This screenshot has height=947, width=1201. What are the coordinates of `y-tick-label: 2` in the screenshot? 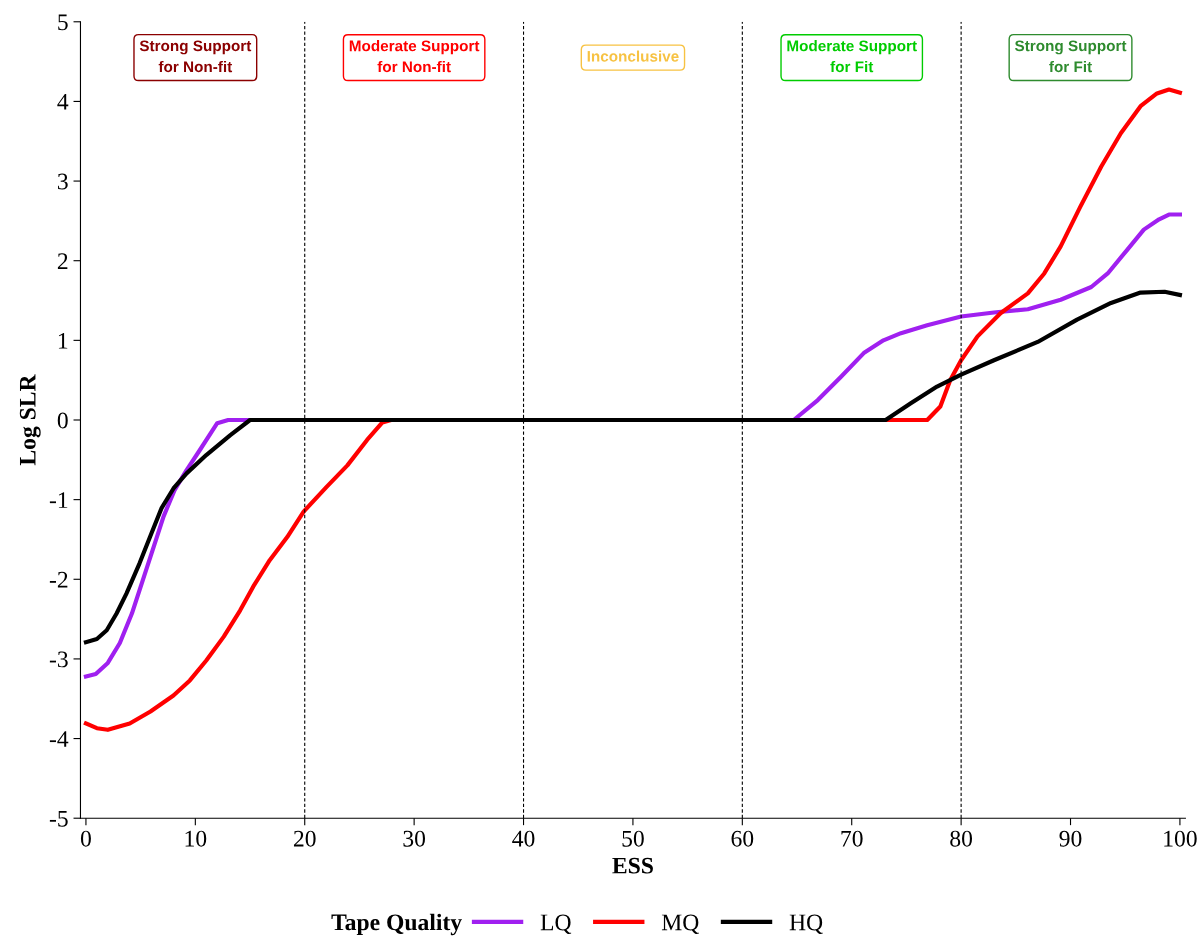 It's located at (62, 261).